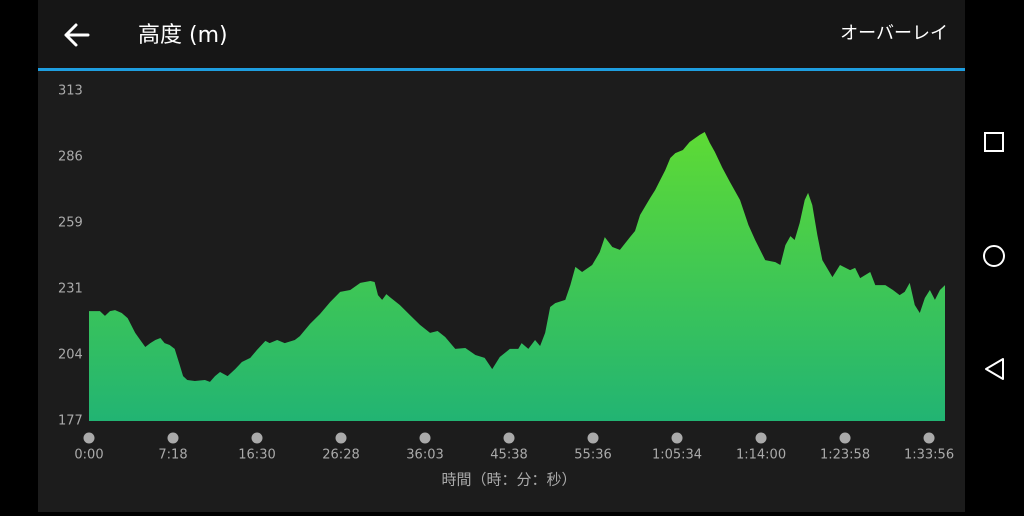 The height and width of the screenshot is (516, 1024). What do you see at coordinates (508, 480) in the screenshot?
I see `x-axis-label: 時間（時：分：秒）` at bounding box center [508, 480].